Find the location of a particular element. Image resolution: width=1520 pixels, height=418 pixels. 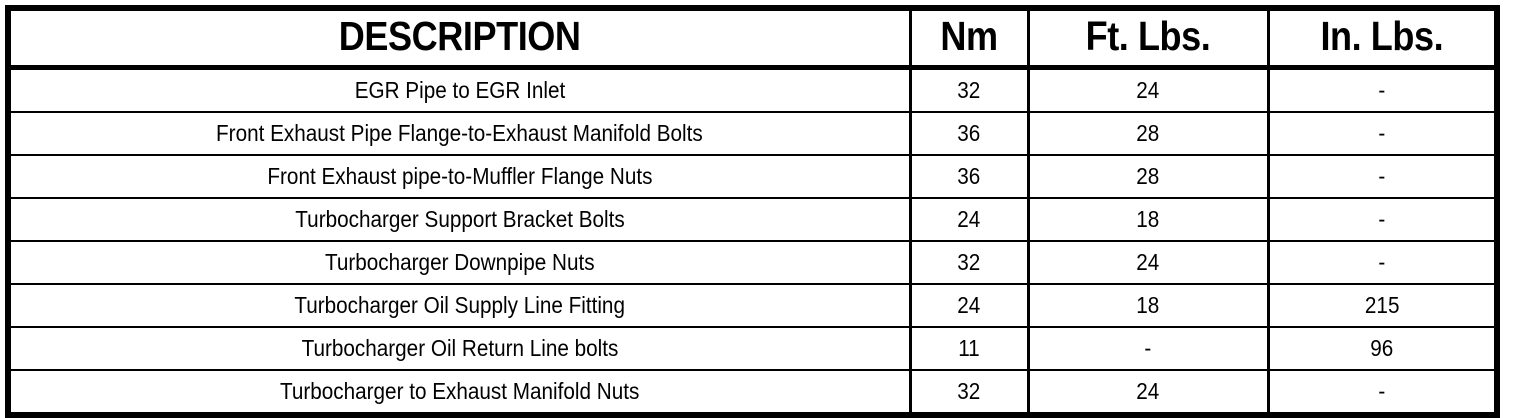

cell-description-text: Turbocharger to Exhaust Manifold Nuts is located at coordinates (460, 391).